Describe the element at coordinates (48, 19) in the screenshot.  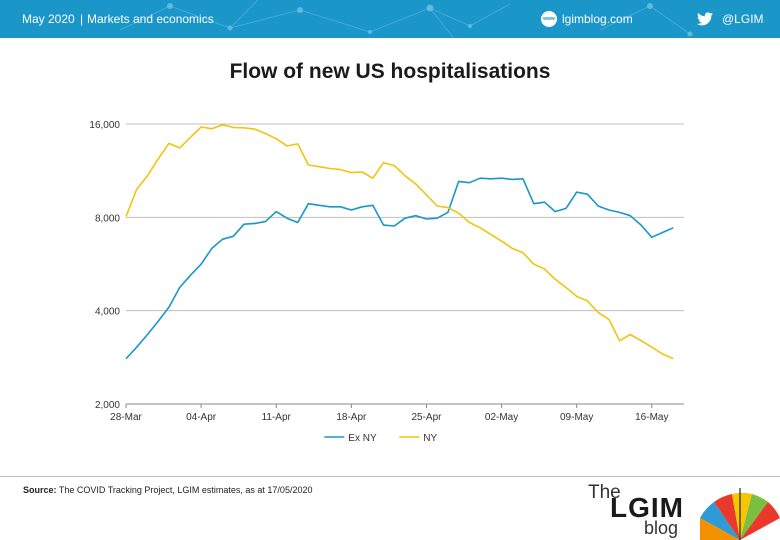
I see `header-date: May 2020` at that location.